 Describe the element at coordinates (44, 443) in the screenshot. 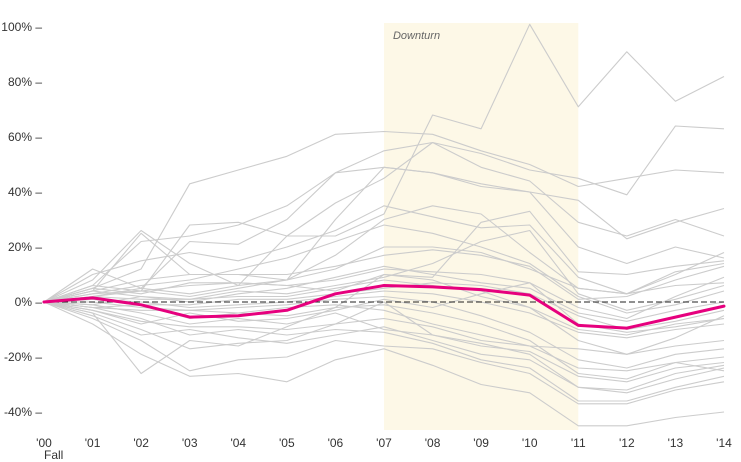

I see `x-tick-label: '00` at that location.